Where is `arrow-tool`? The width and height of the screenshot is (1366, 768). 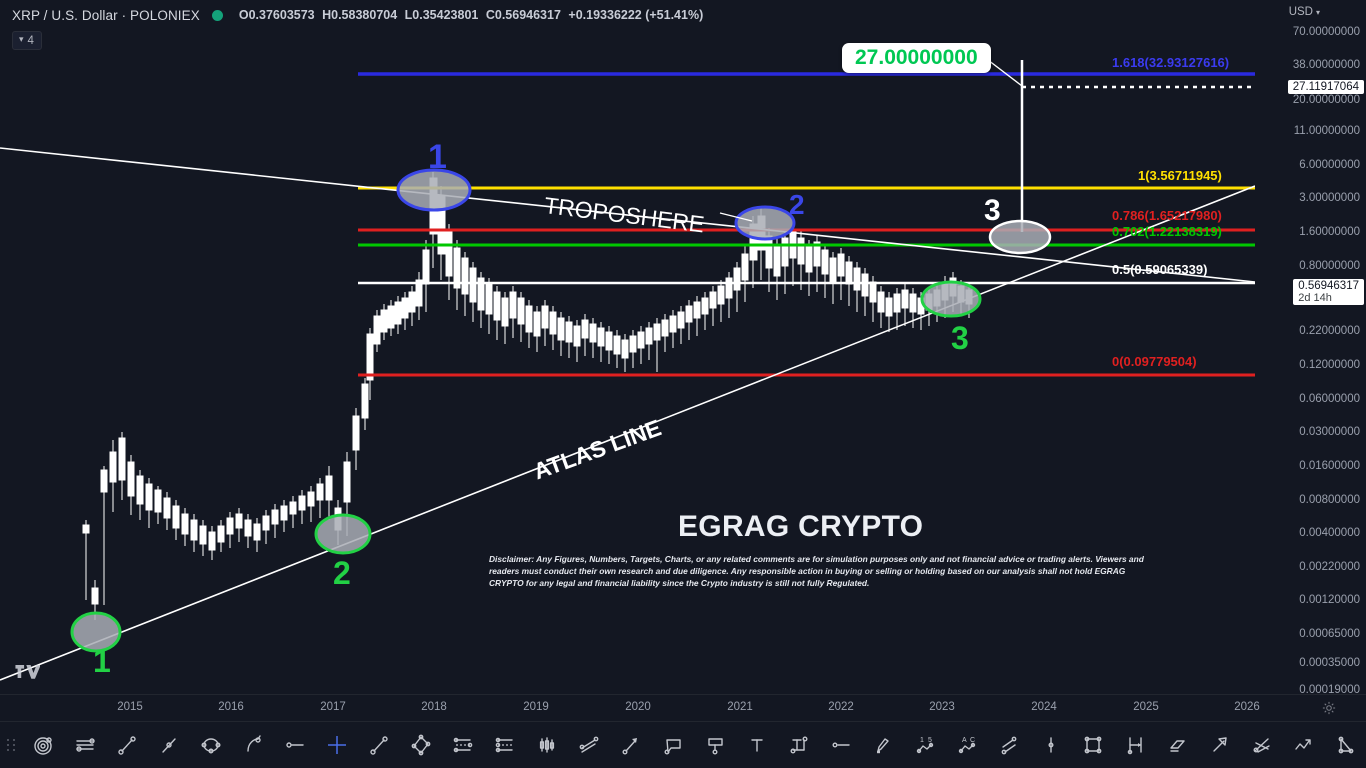 arrow-tool is located at coordinates (1219, 745).